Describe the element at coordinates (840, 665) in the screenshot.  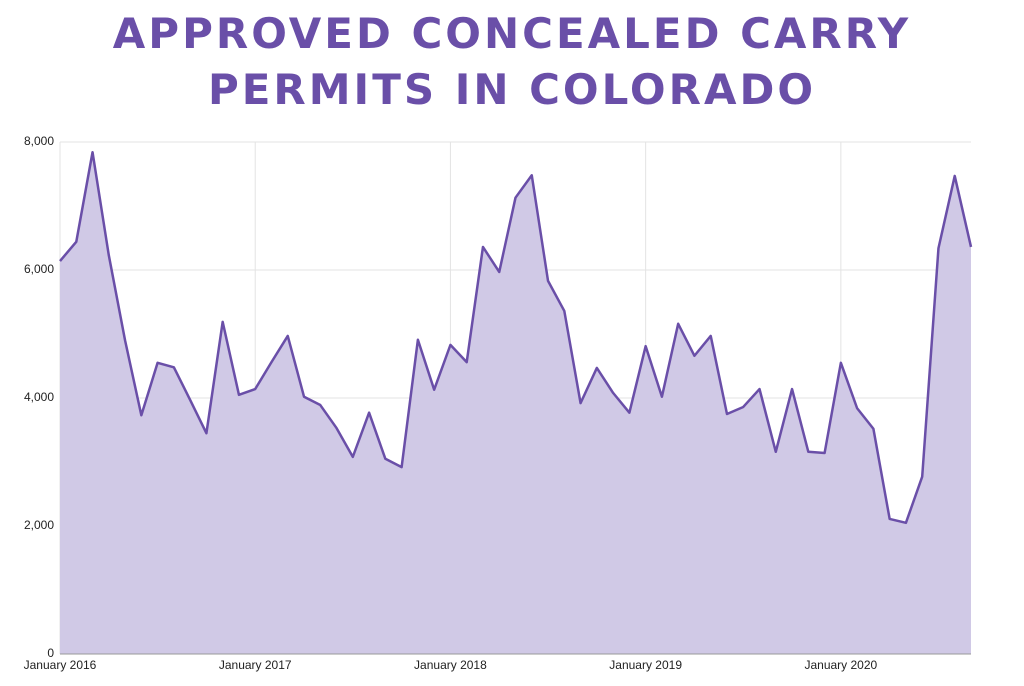
I see `x-tick-label: January 2020` at that location.